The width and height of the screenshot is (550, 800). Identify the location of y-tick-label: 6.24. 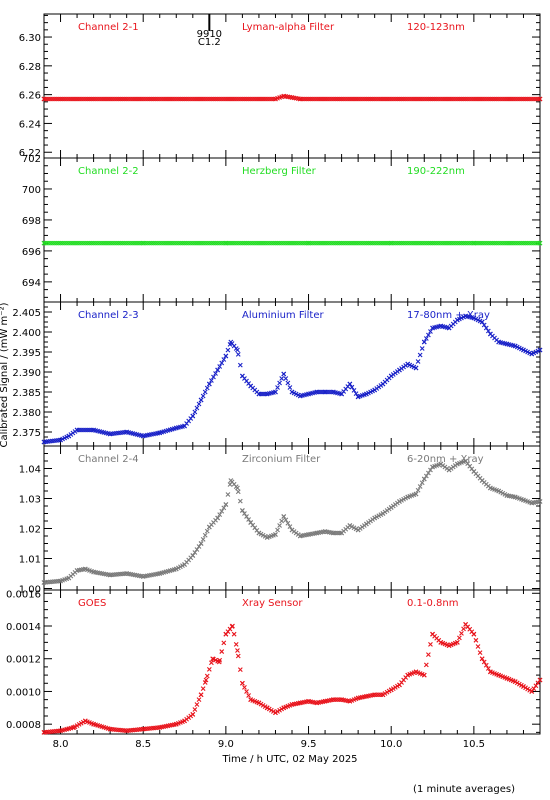
(30, 124).